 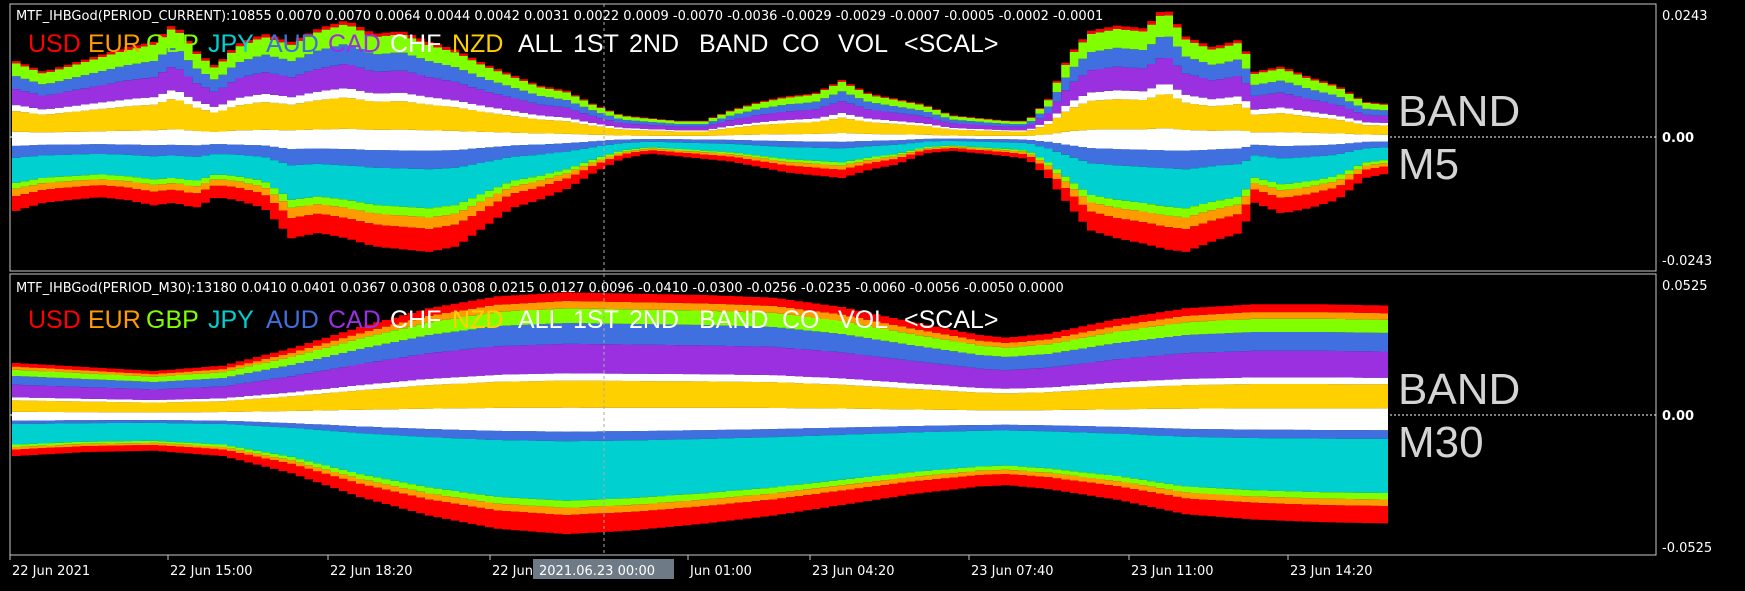 I want to click on band-nzd-positive, so click(x=700, y=396).